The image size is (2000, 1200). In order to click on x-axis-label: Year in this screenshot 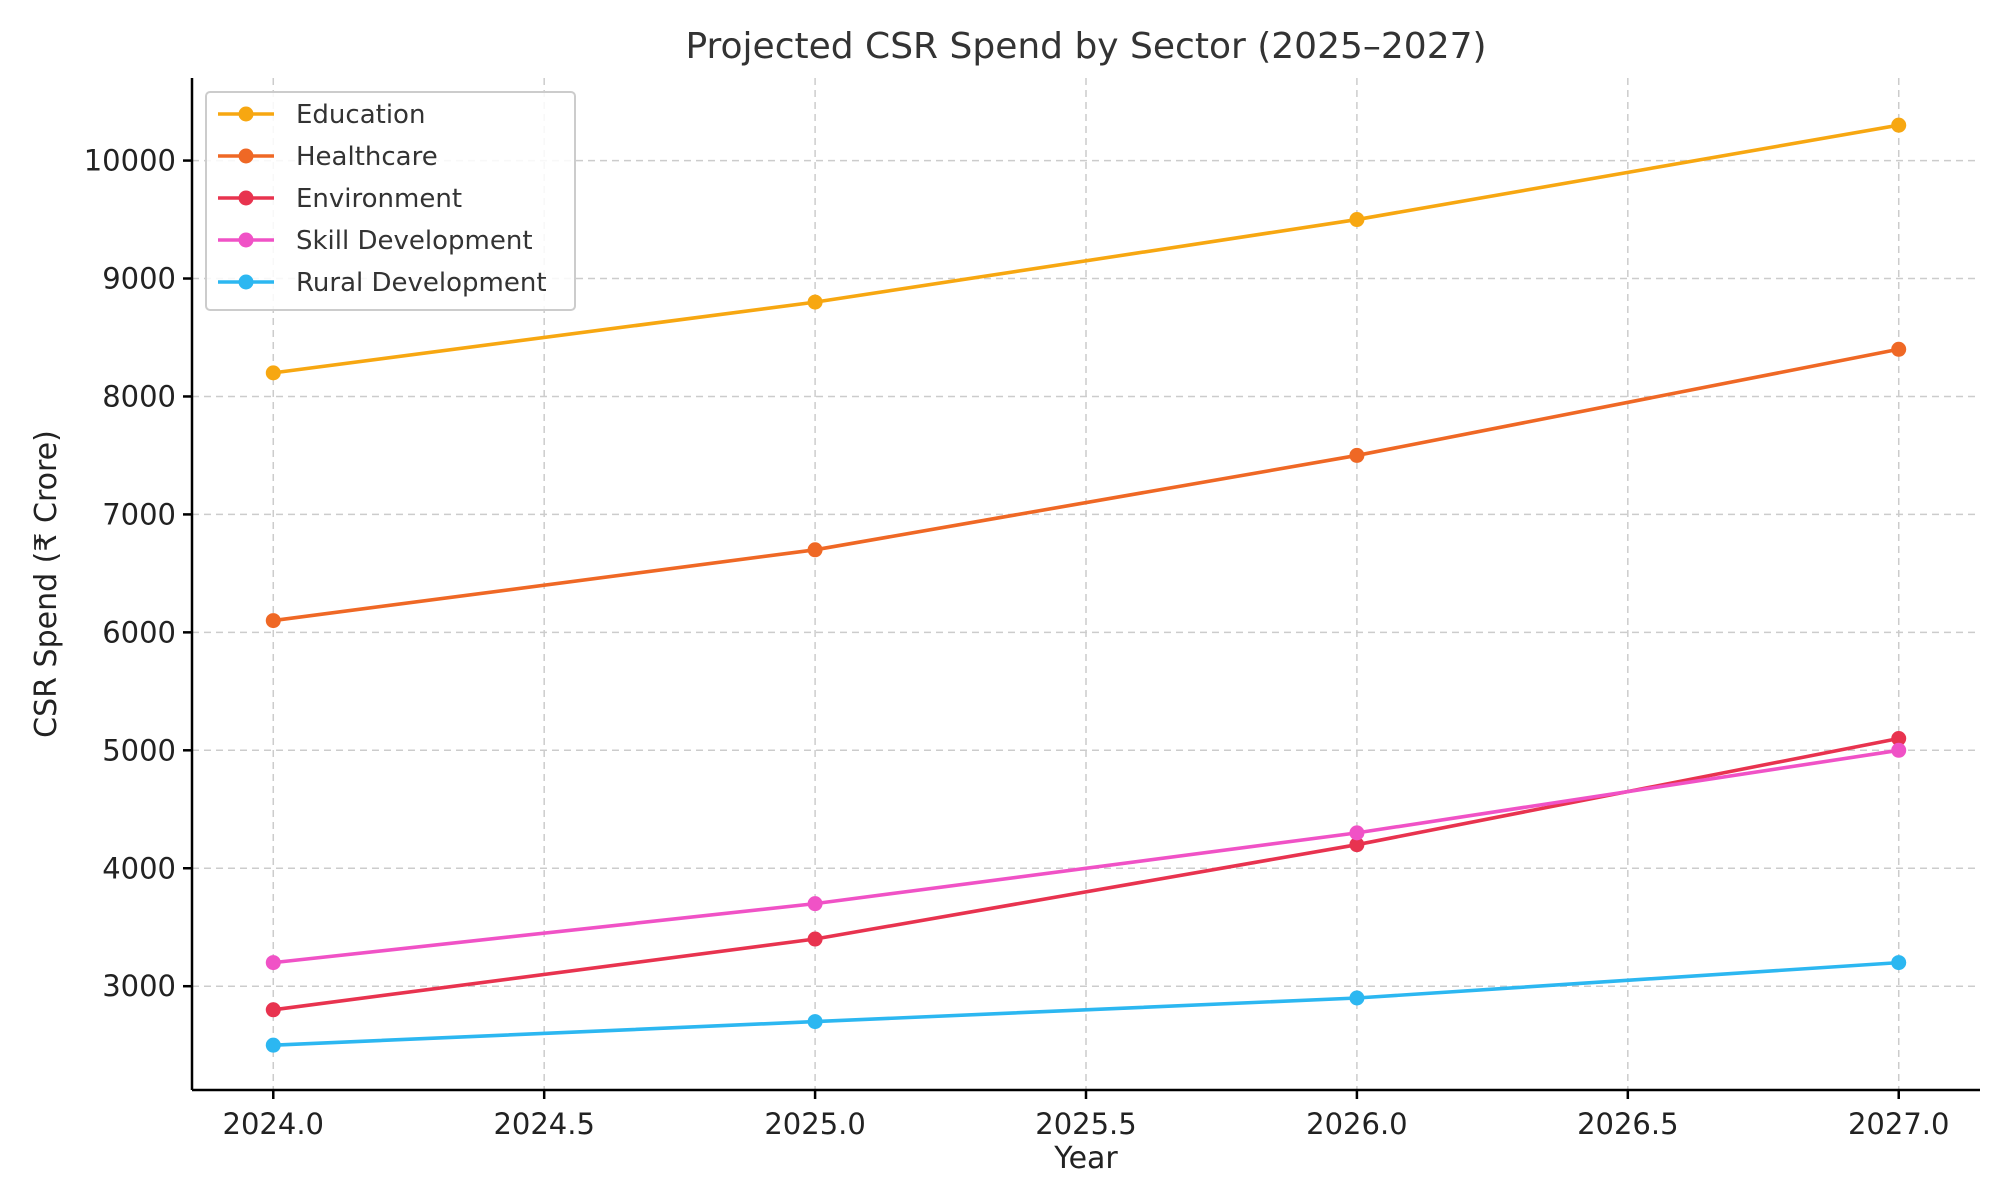, I will do `click(1085, 1158)`.